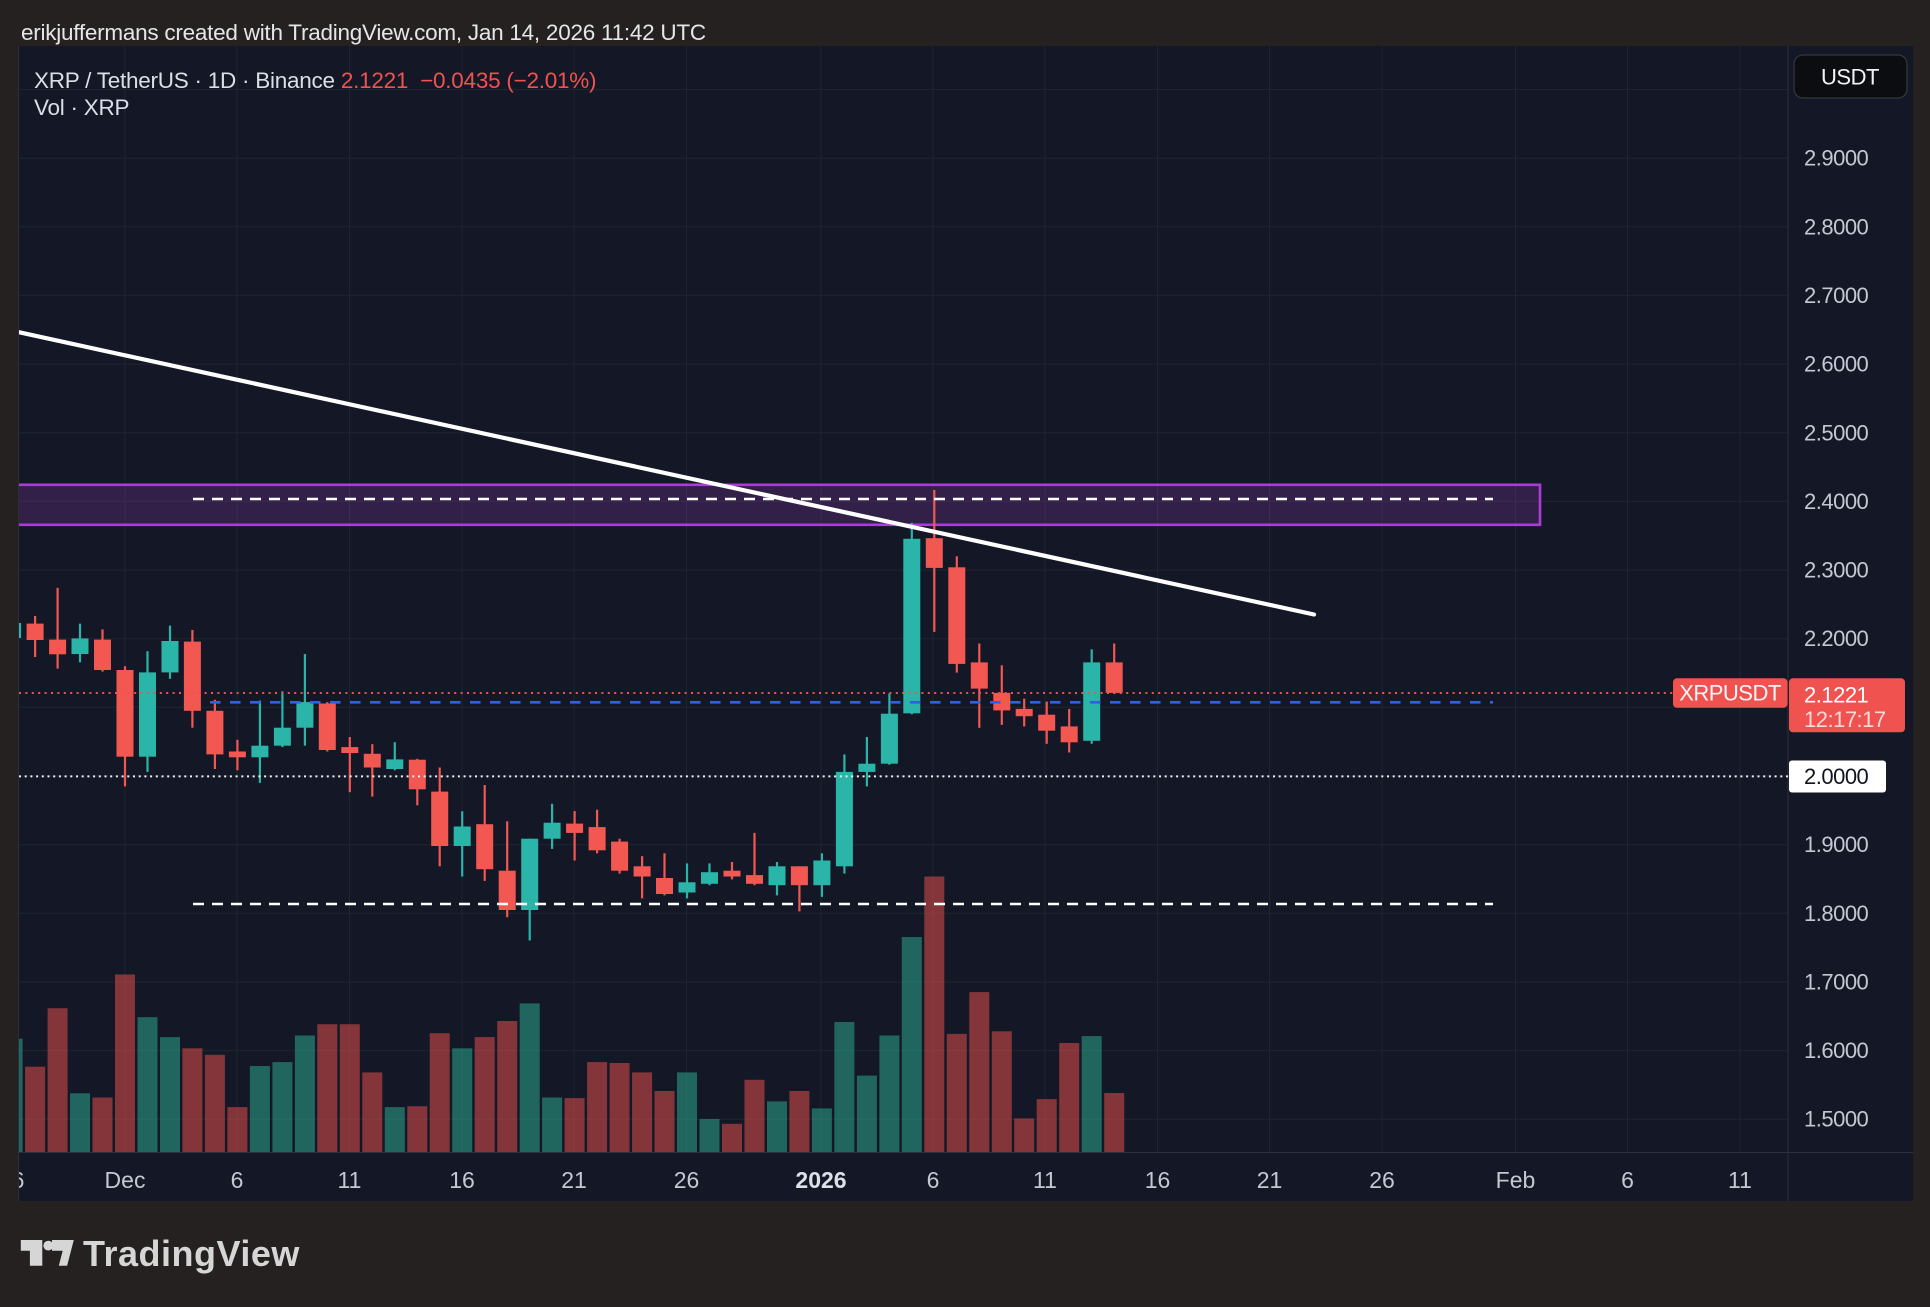 This screenshot has width=1930, height=1307. What do you see at coordinates (1836, 158) in the screenshot?
I see `svg-text: 2.9000` at bounding box center [1836, 158].